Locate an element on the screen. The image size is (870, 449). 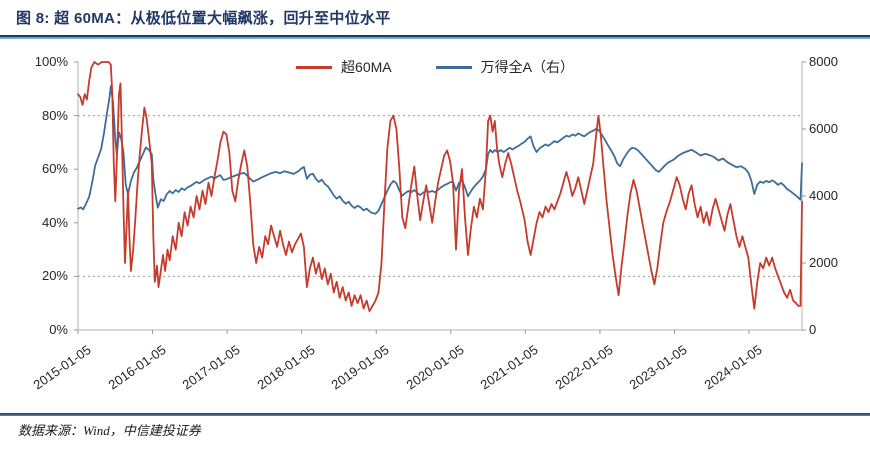
y-left-tick-label: 100% is located at coordinates (51, 61).